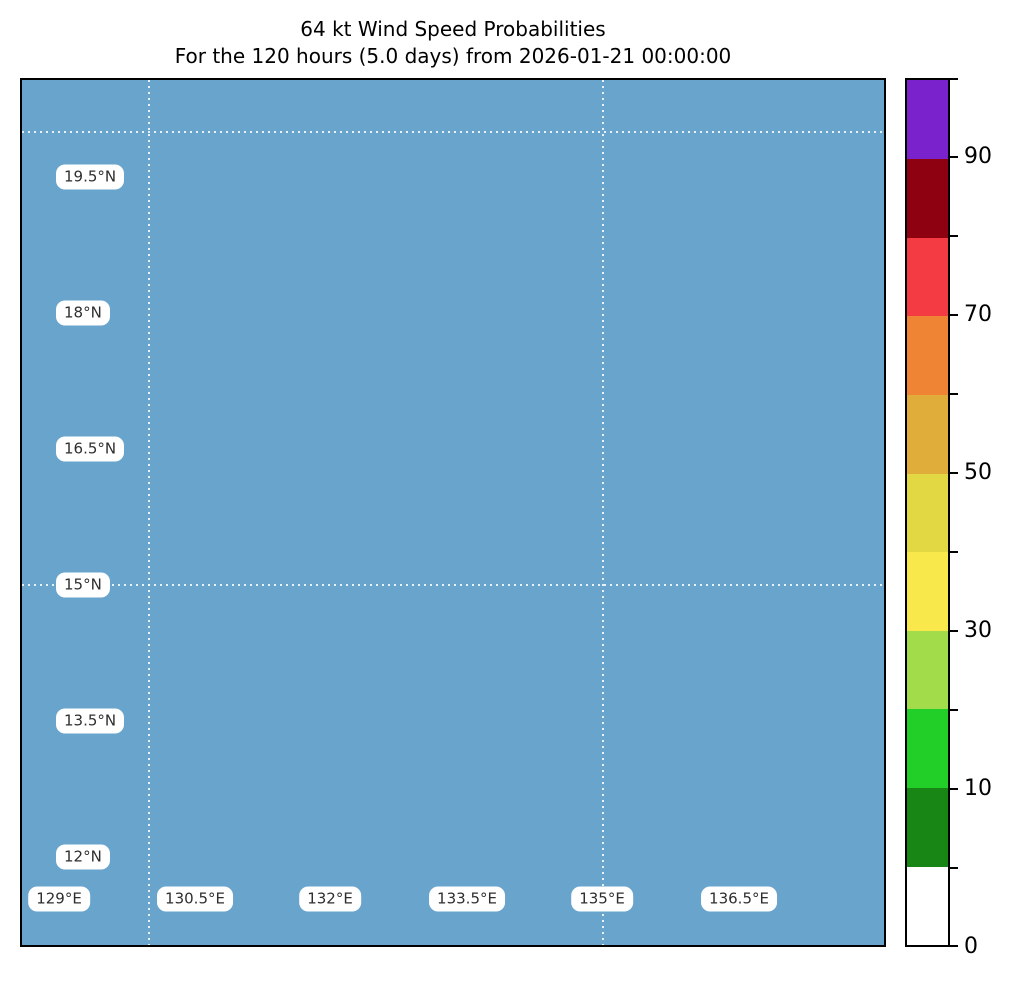 The height and width of the screenshot is (984, 1024). I want to click on title-line-1: 64 kt Wind Speed Probabilities, so click(453, 29).